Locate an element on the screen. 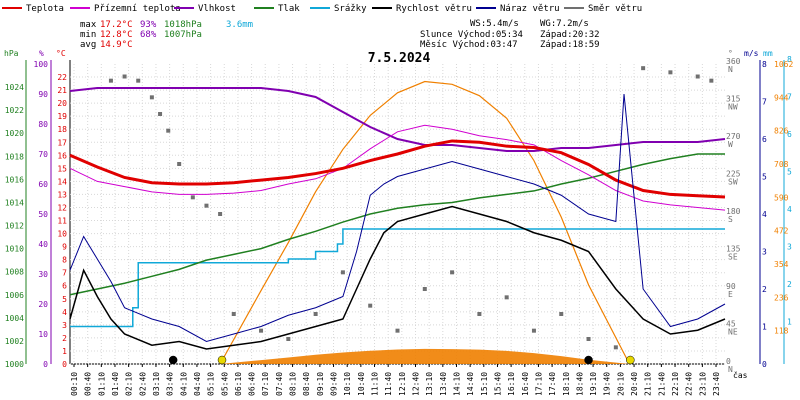 Image resolution: width=800 pixels, height=400 pixels. y-tick-label-temp: 5 is located at coordinates (64, 299).